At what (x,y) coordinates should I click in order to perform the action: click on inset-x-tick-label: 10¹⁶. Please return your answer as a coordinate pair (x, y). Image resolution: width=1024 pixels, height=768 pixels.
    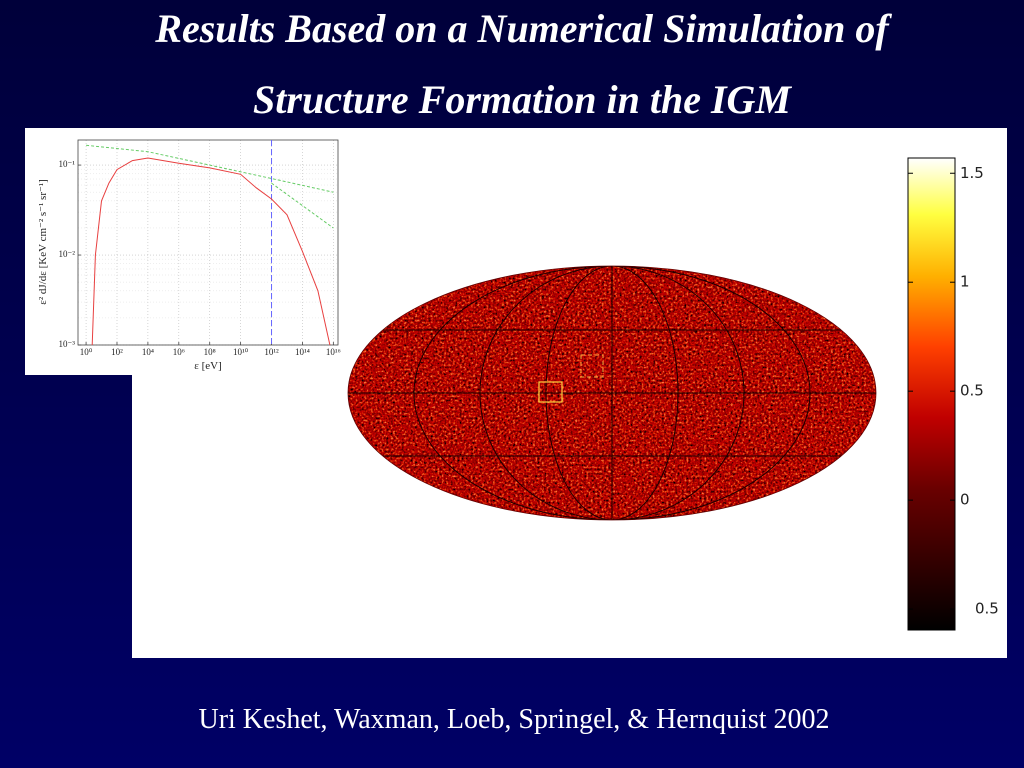
    Looking at the image, I should click on (333, 352).